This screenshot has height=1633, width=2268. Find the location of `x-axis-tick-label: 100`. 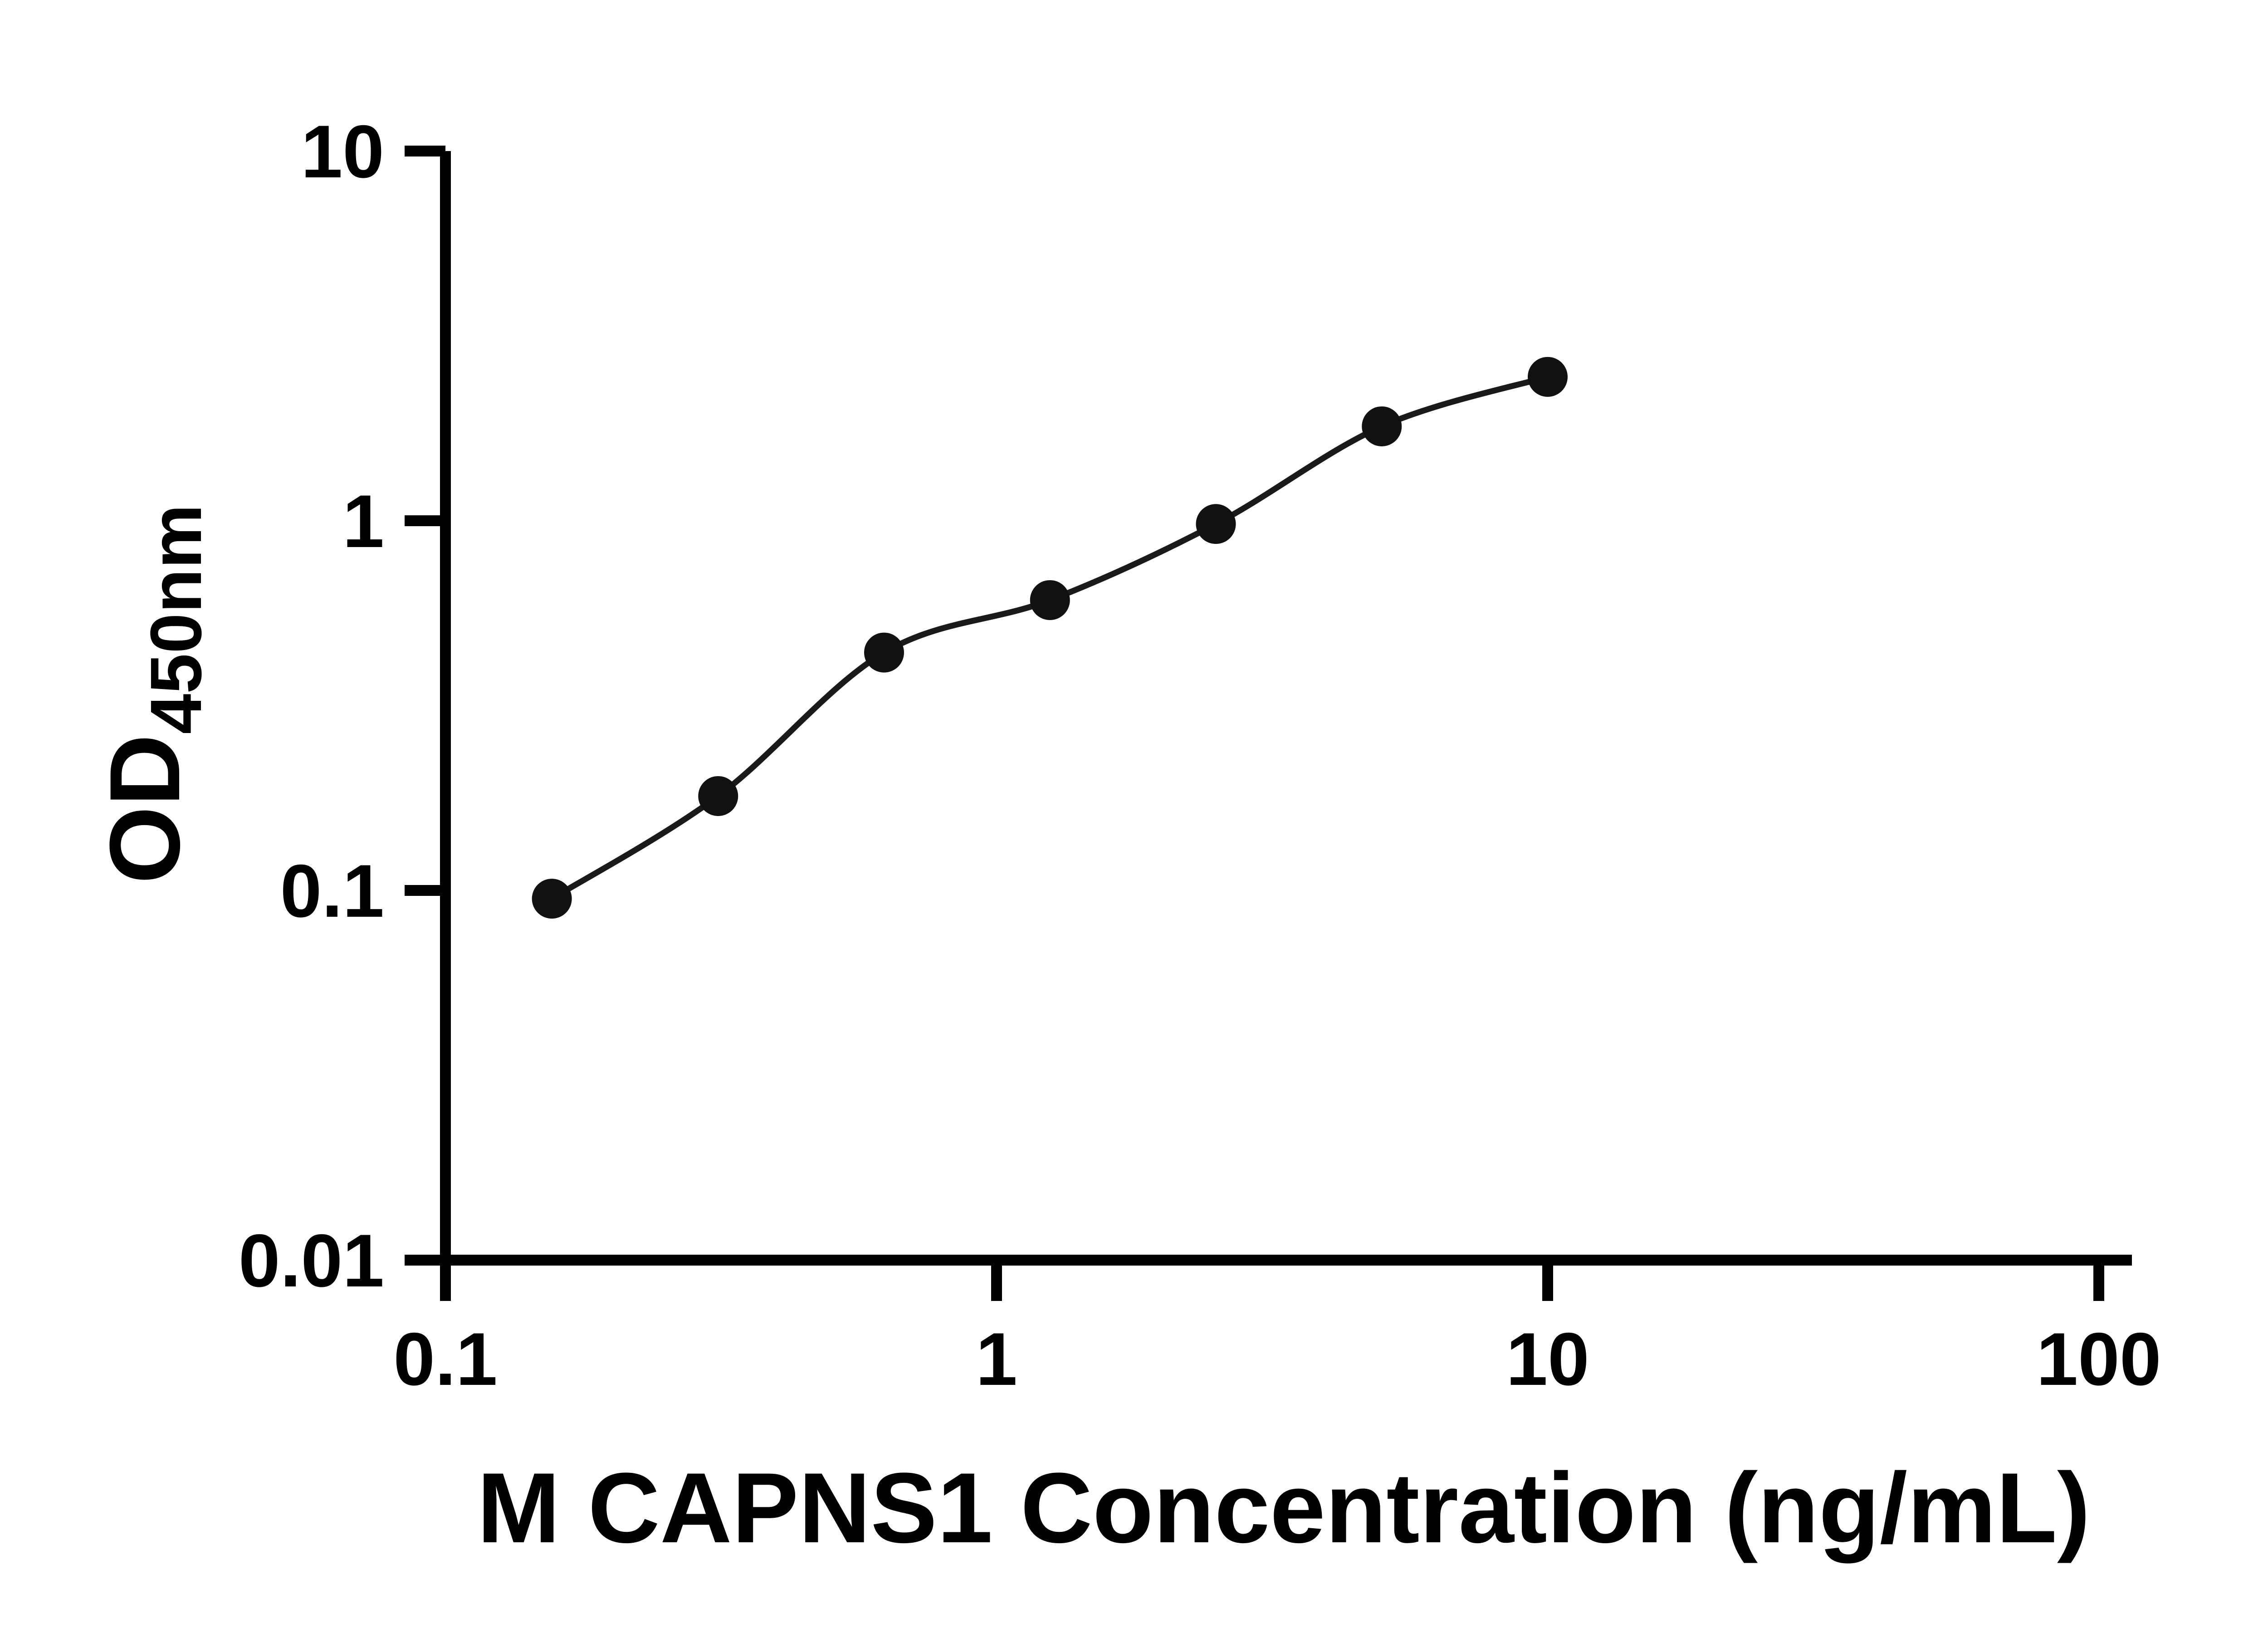

x-axis-tick-label: 100 is located at coordinates (2099, 1359).